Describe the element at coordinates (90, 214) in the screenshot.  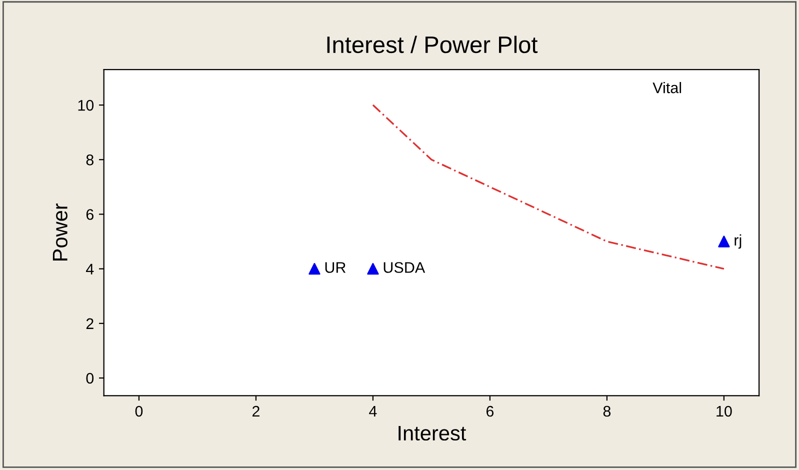
I see `y-tick-label: 6` at that location.